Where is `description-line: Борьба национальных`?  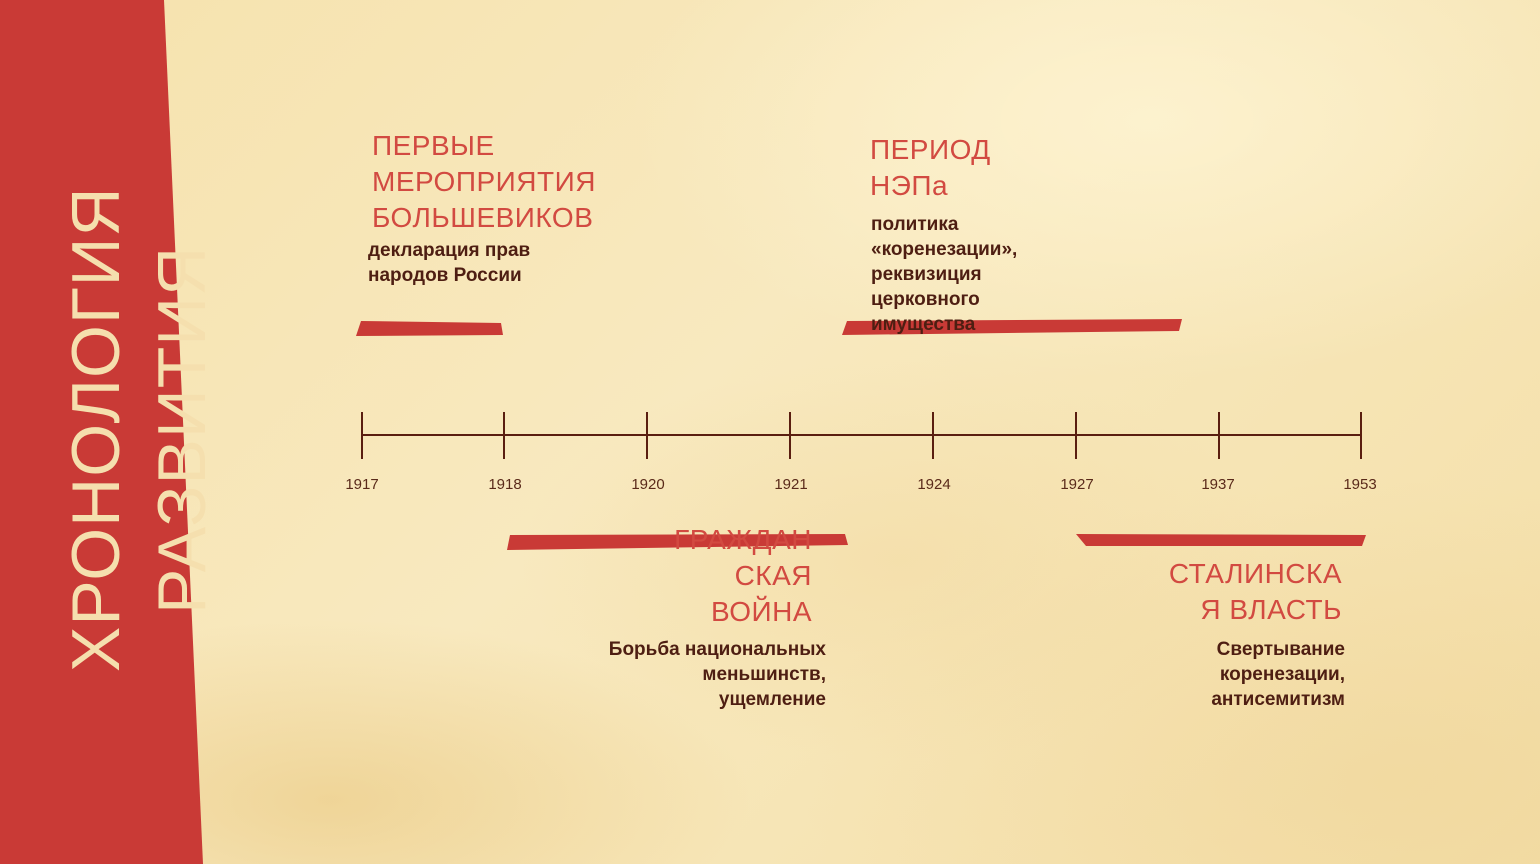 description-line: Борьба национальных is located at coordinates (717, 649).